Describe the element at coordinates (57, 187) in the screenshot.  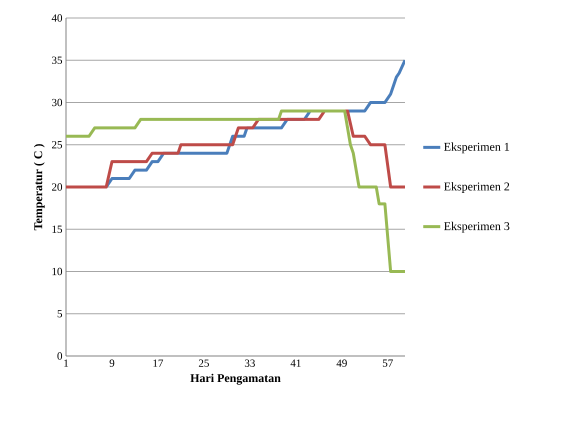
I see `y-tick-label: 20` at that location.